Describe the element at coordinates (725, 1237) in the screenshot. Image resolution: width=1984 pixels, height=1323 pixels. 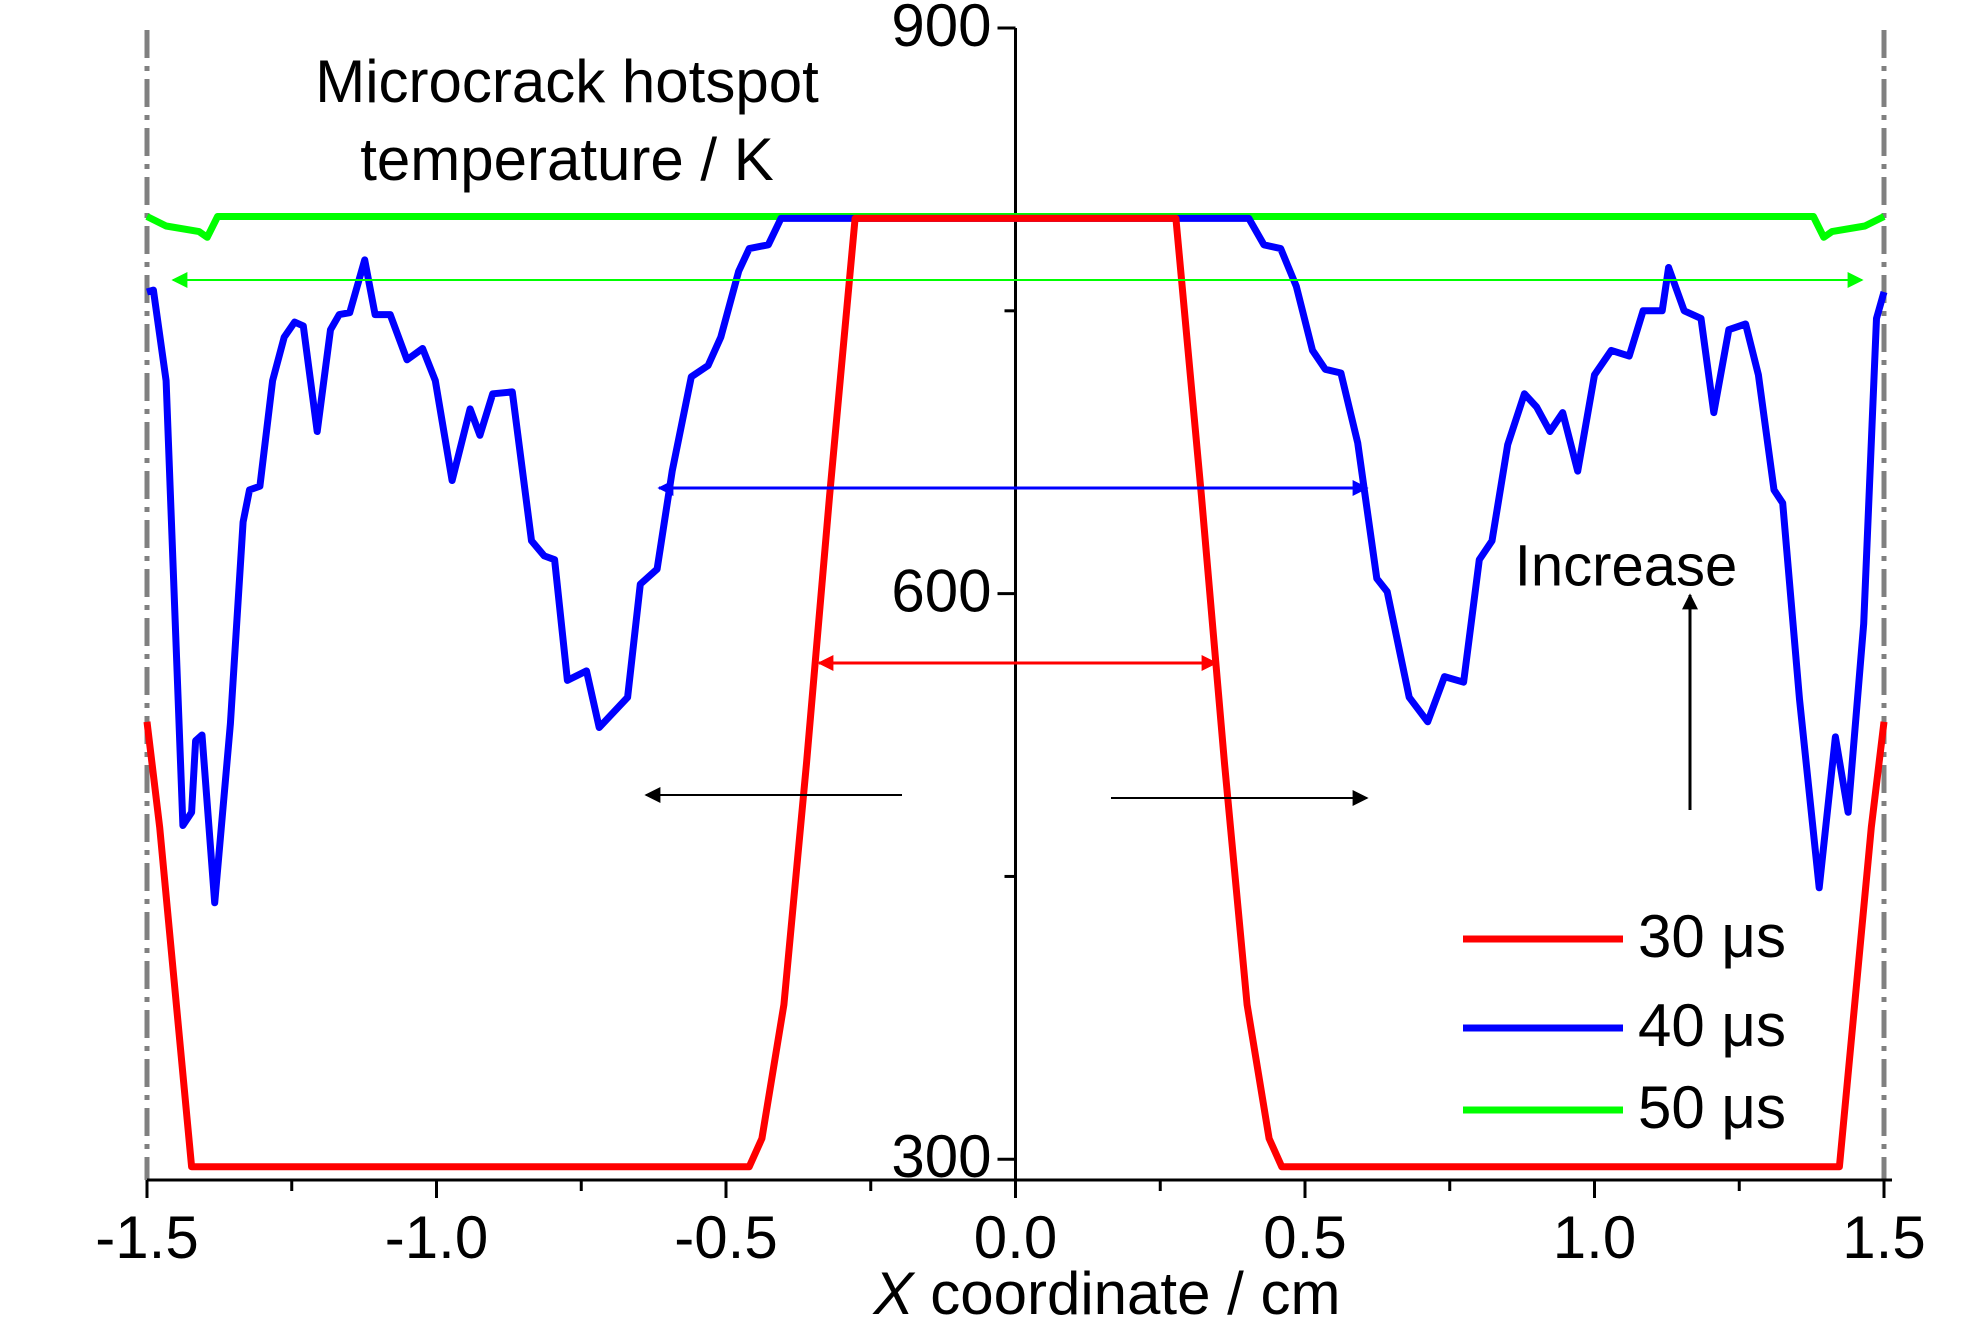
I see `x-tick-label: -0.5` at that location.